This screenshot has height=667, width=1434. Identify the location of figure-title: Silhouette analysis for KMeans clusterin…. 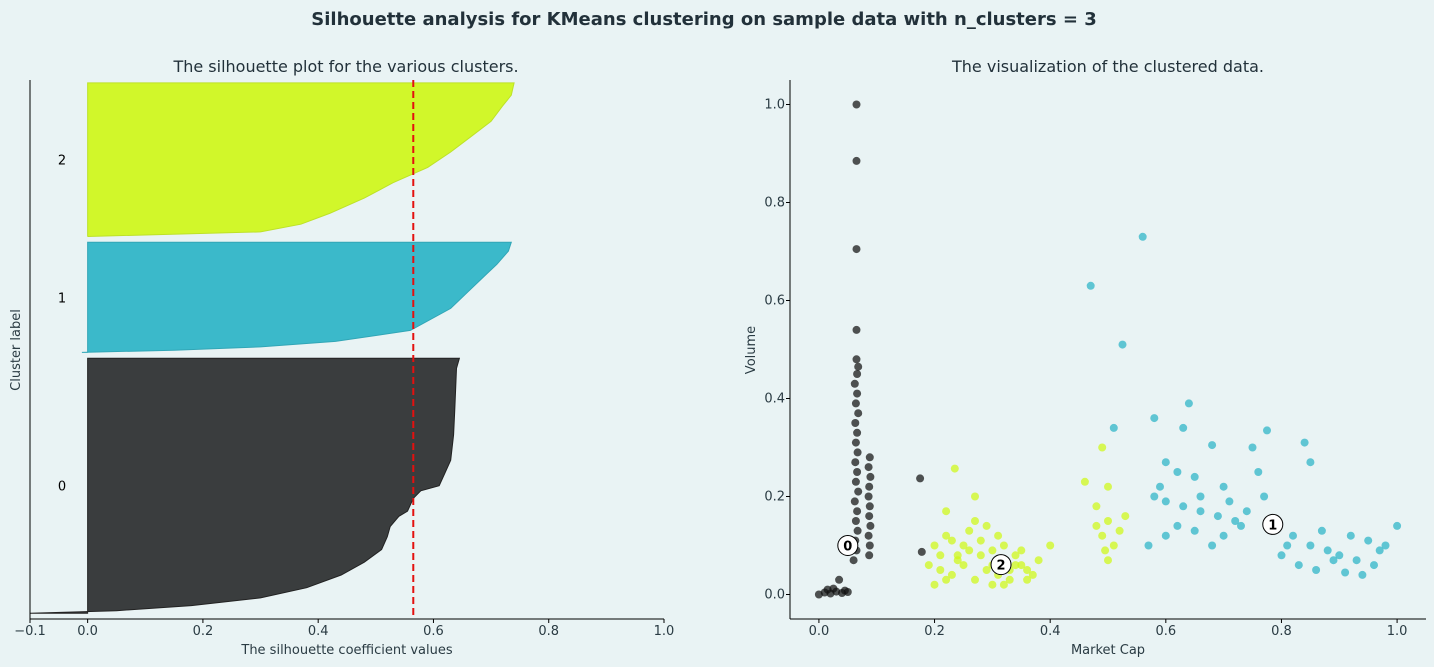
(703, 19).